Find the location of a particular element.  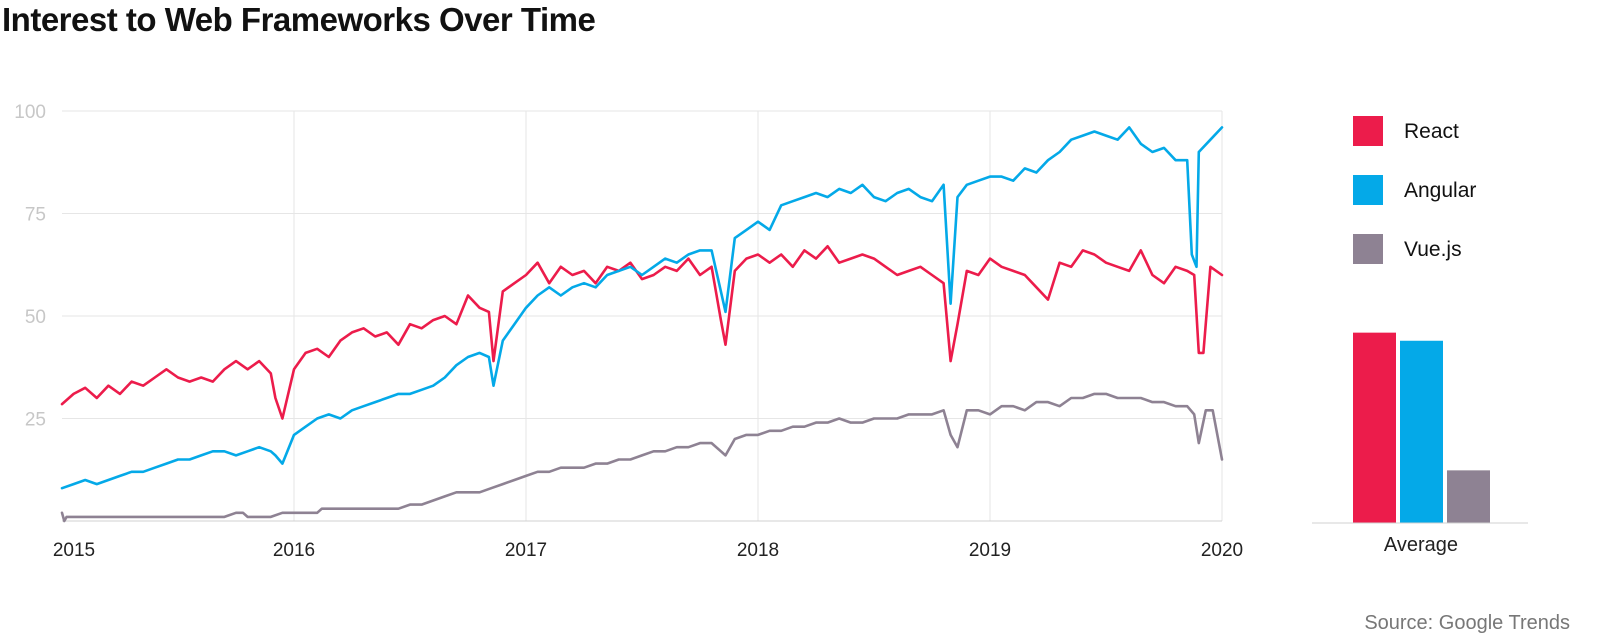

x-tick-label: 2015 is located at coordinates (74, 550).